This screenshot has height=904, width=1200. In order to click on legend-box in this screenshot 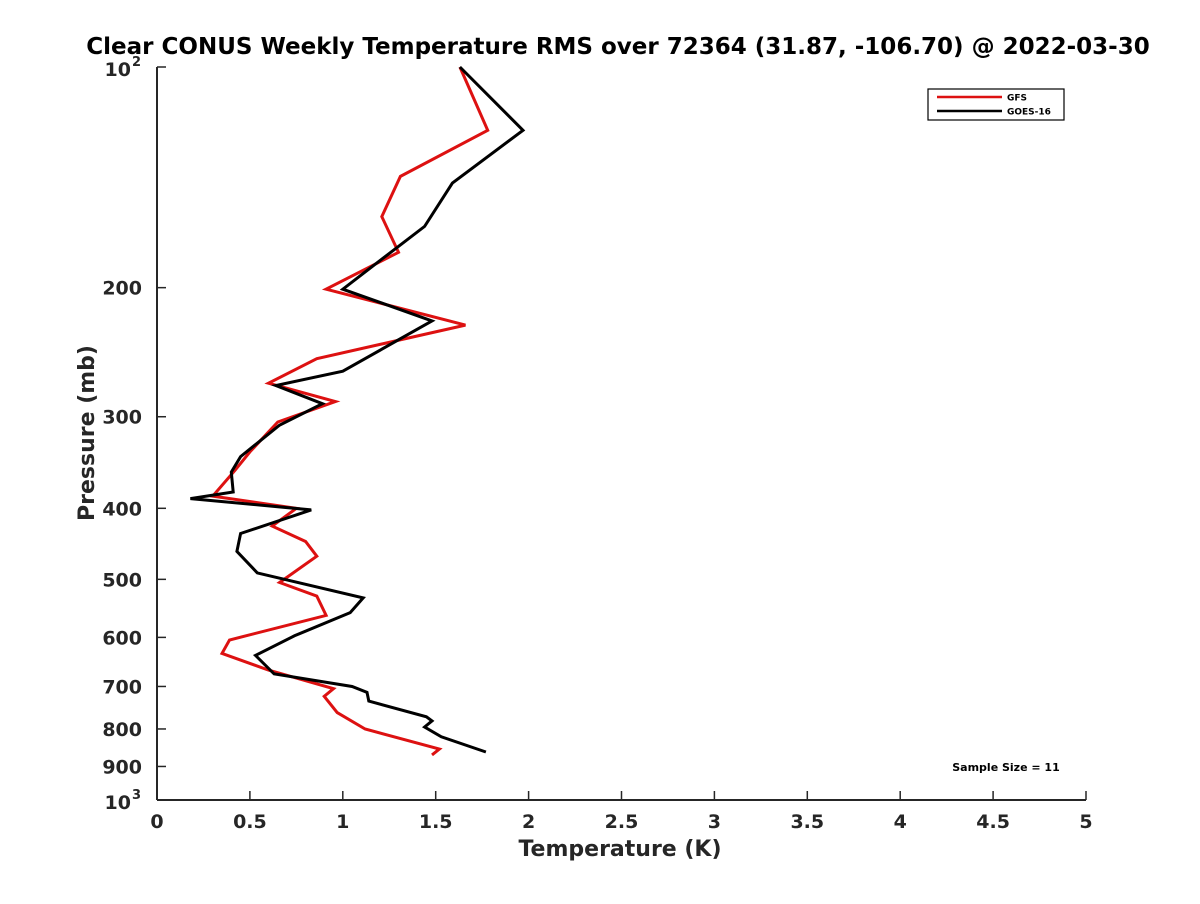, I will do `click(996, 104)`.